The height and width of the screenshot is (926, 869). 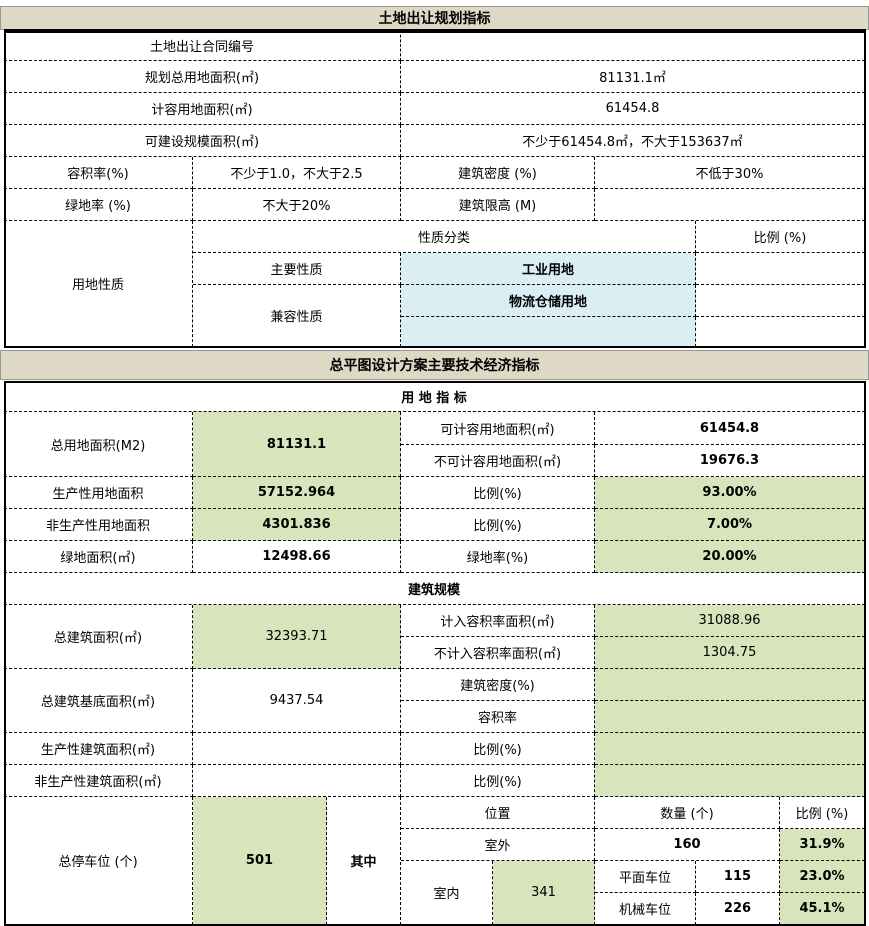 What do you see at coordinates (730, 493) in the screenshot?
I see `value-cell-plan-prod-land-ratio: 93.00%` at bounding box center [730, 493].